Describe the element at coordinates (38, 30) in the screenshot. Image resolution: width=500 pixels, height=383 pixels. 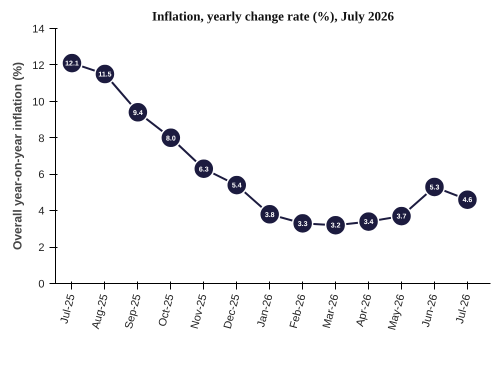
I see `y-tick-label: 14` at that location.